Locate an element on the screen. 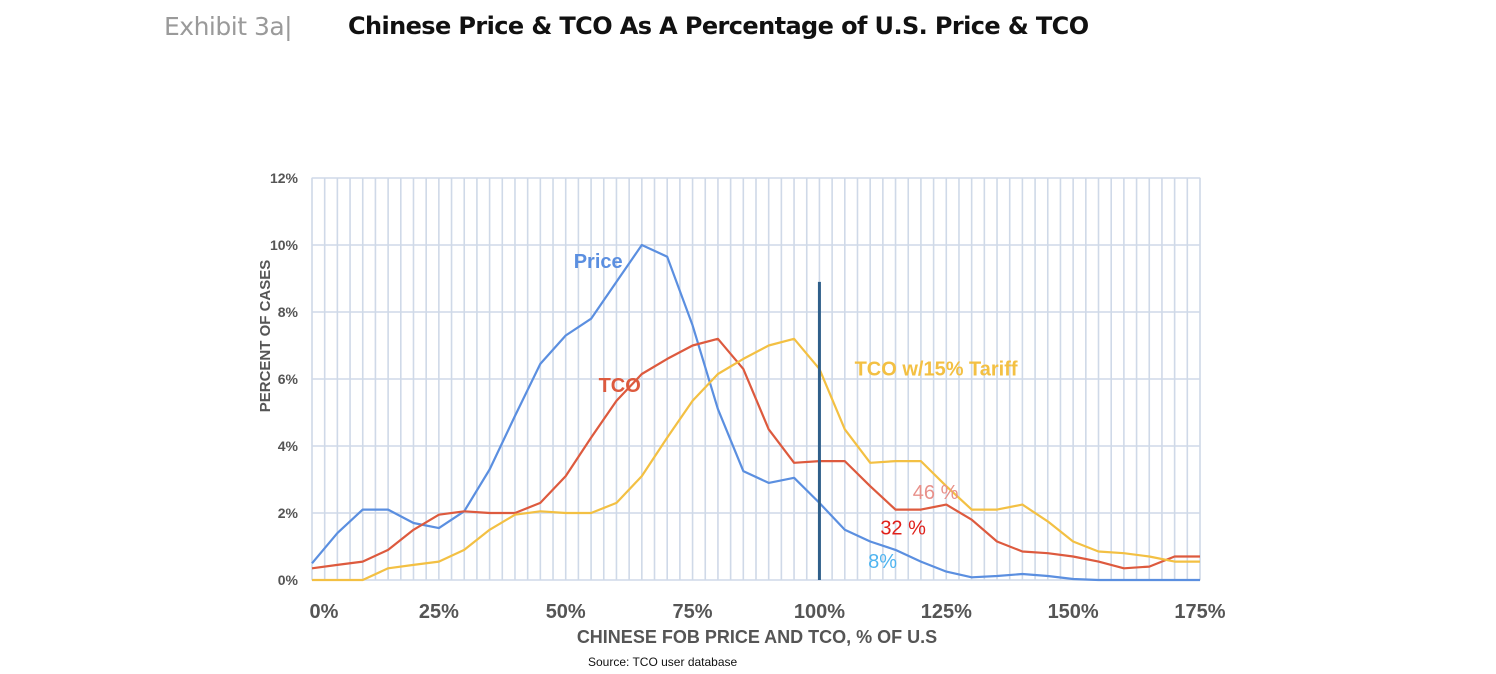  annotation-8-percent: 8% is located at coordinates (882, 562).